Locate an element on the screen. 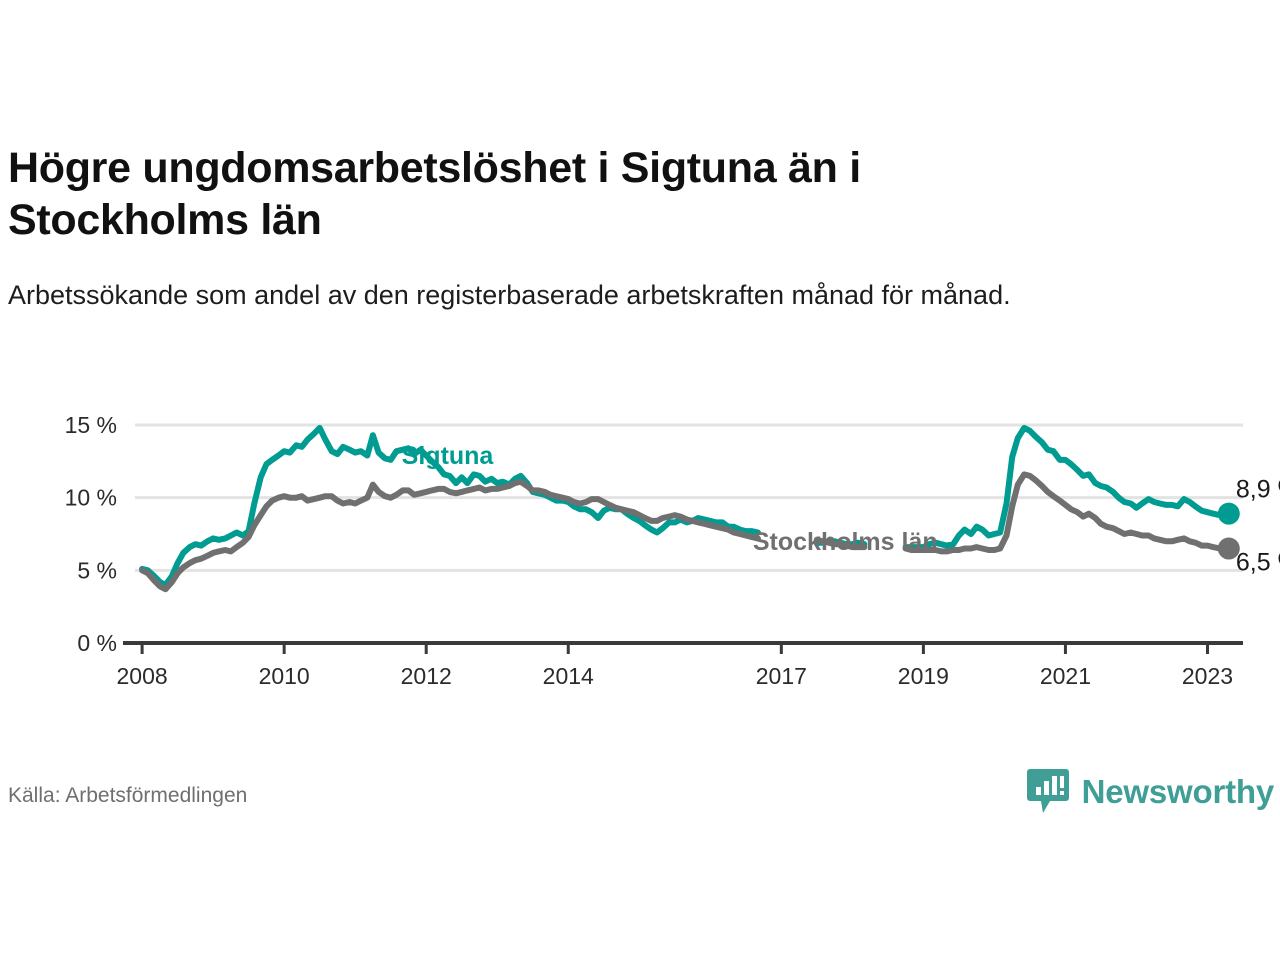 This screenshot has width=1280, height=960. series-name-label: Stockholms län is located at coordinates (845, 542).